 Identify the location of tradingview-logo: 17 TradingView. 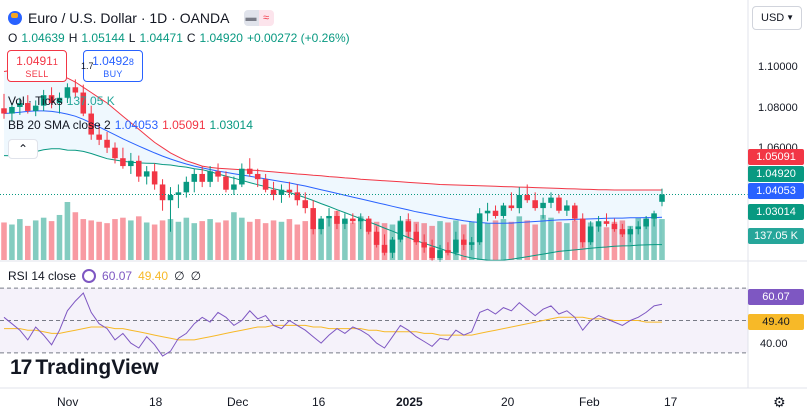
(84, 368).